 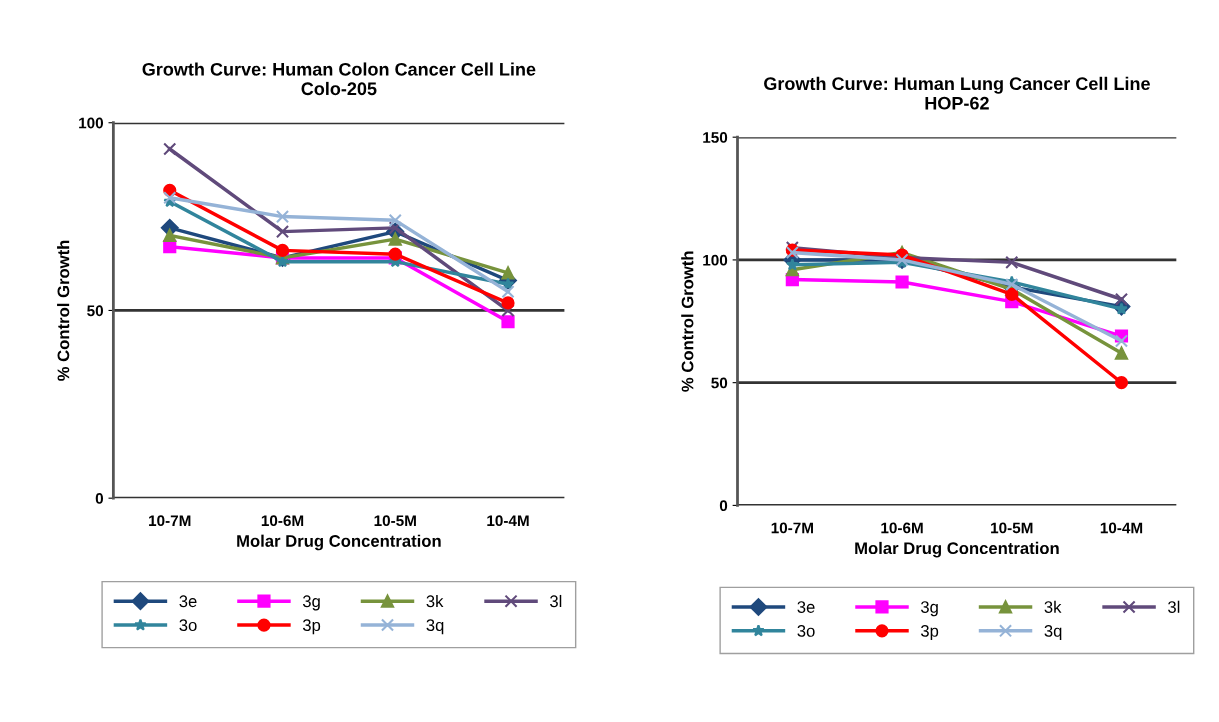 What do you see at coordinates (715, 137) in the screenshot?
I see `y-tick-label: 150` at bounding box center [715, 137].